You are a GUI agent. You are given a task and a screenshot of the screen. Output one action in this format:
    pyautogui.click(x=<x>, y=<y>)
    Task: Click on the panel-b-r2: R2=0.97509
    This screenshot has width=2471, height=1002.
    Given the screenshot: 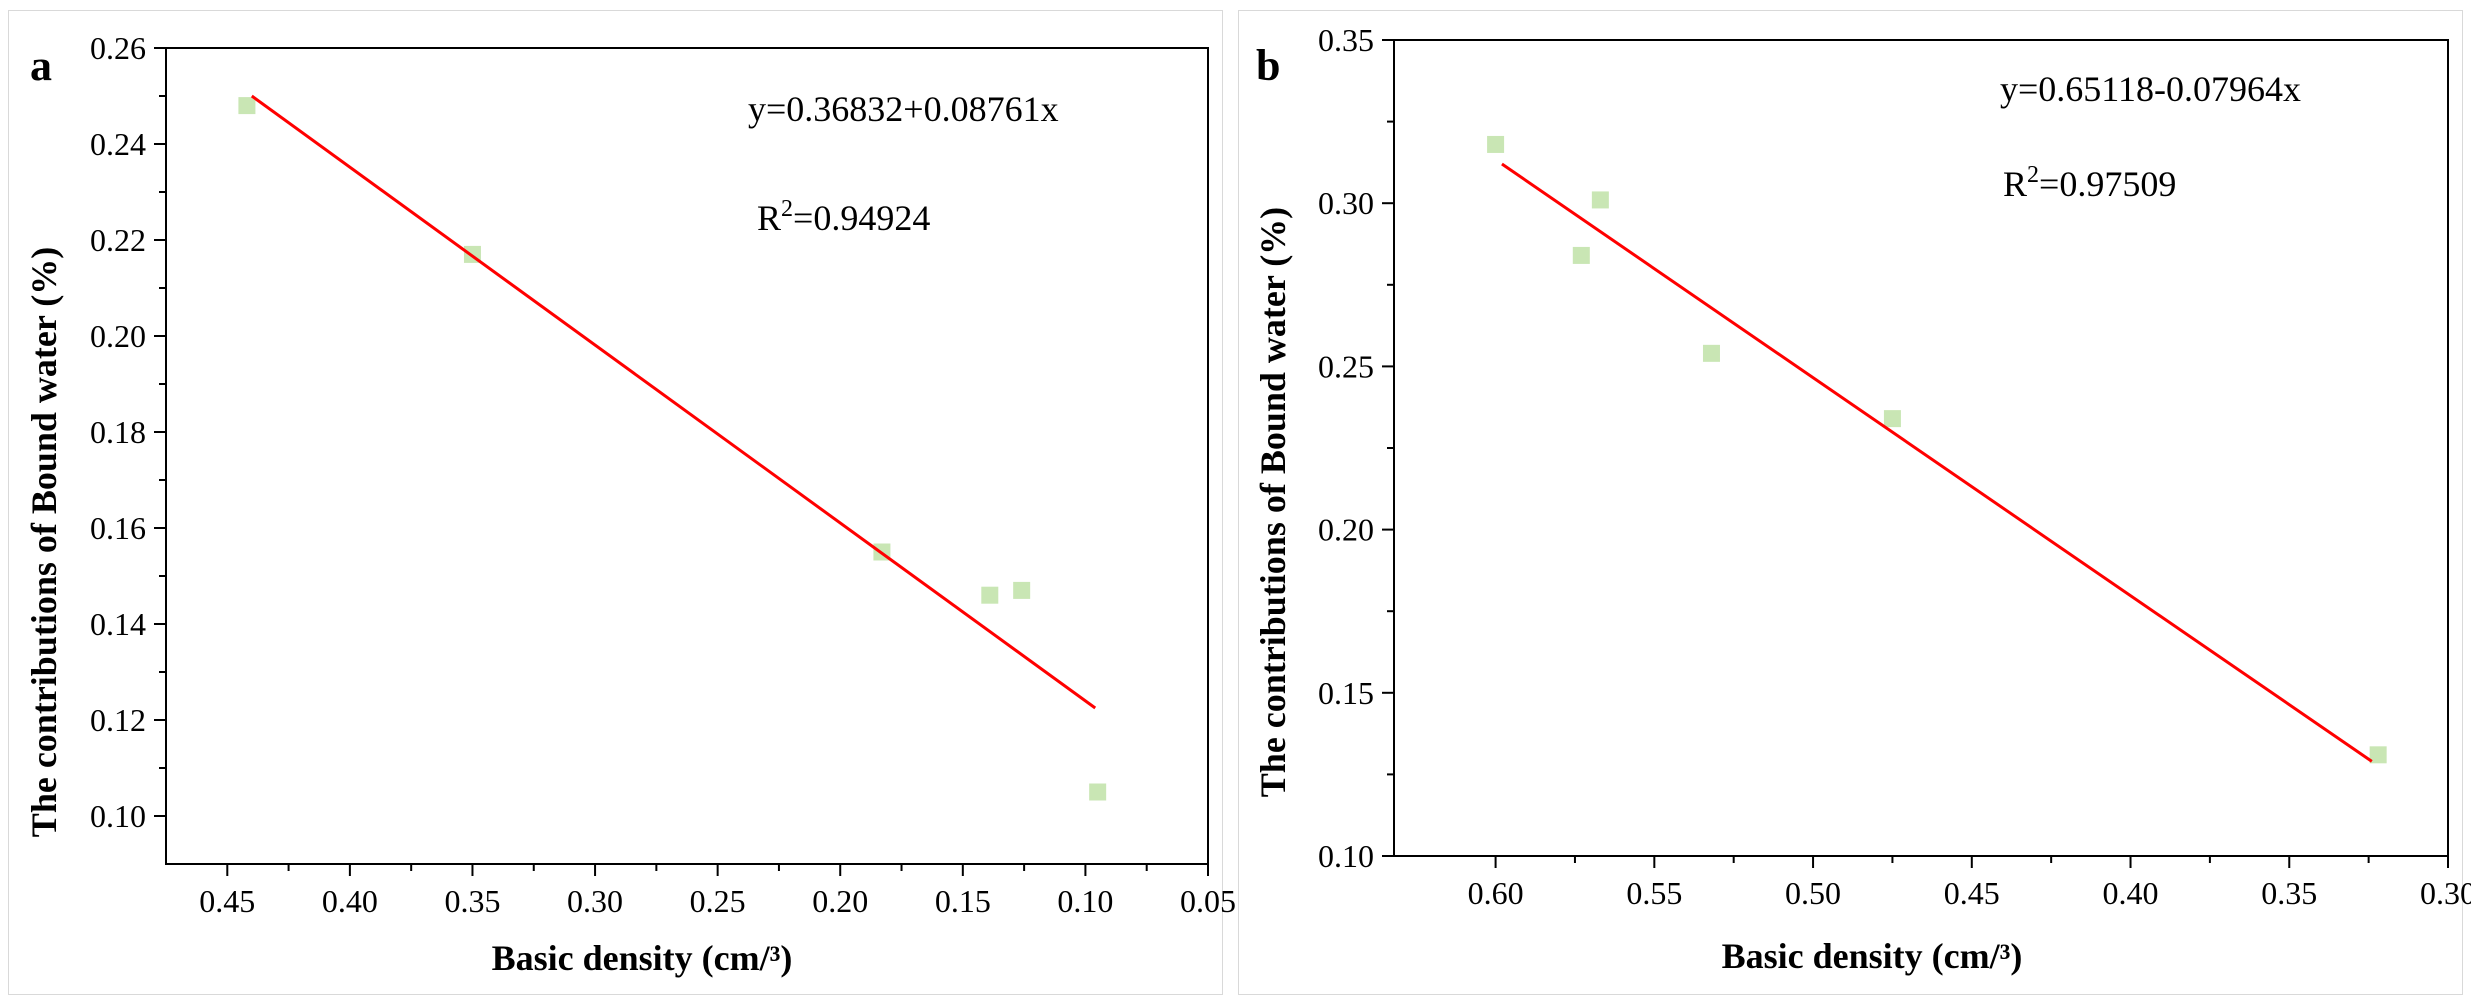 What is the action you would take?
    pyautogui.click(x=2089, y=183)
    